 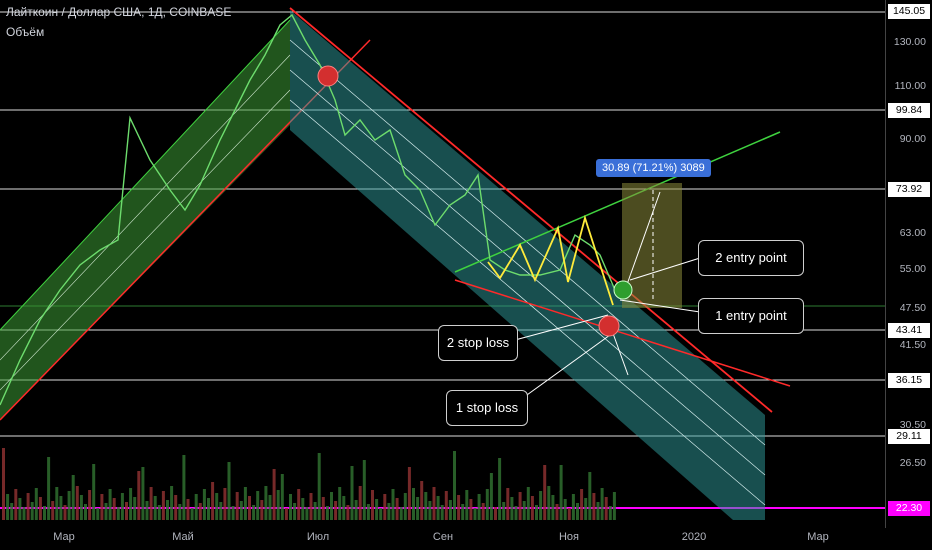 What do you see at coordinates (909, 330) in the screenshot?
I see `price-tag-43: 43.41` at bounding box center [909, 330].